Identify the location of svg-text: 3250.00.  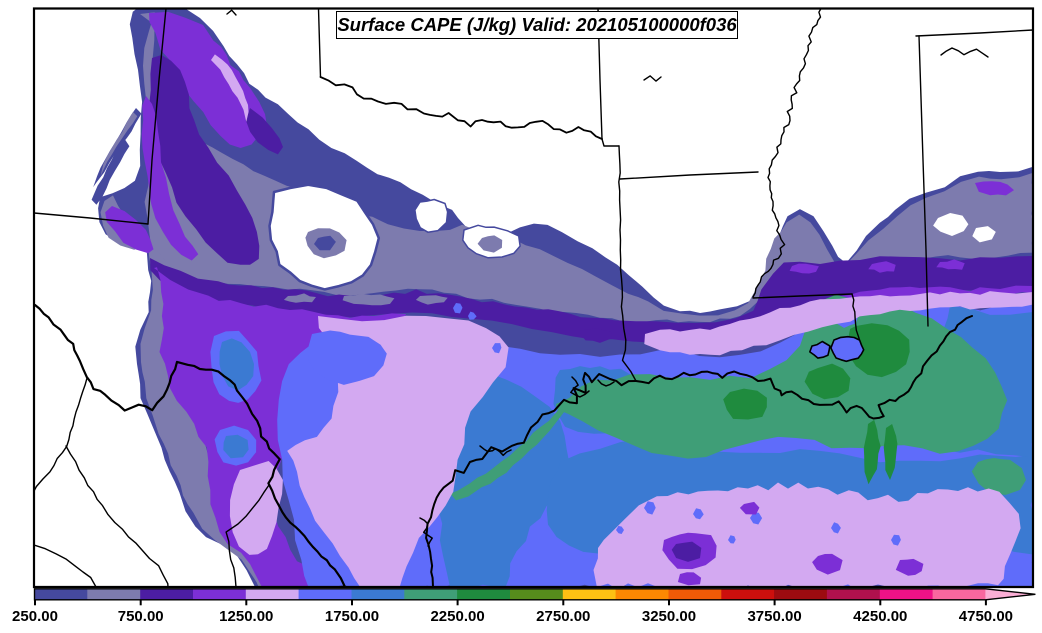
(669, 616).